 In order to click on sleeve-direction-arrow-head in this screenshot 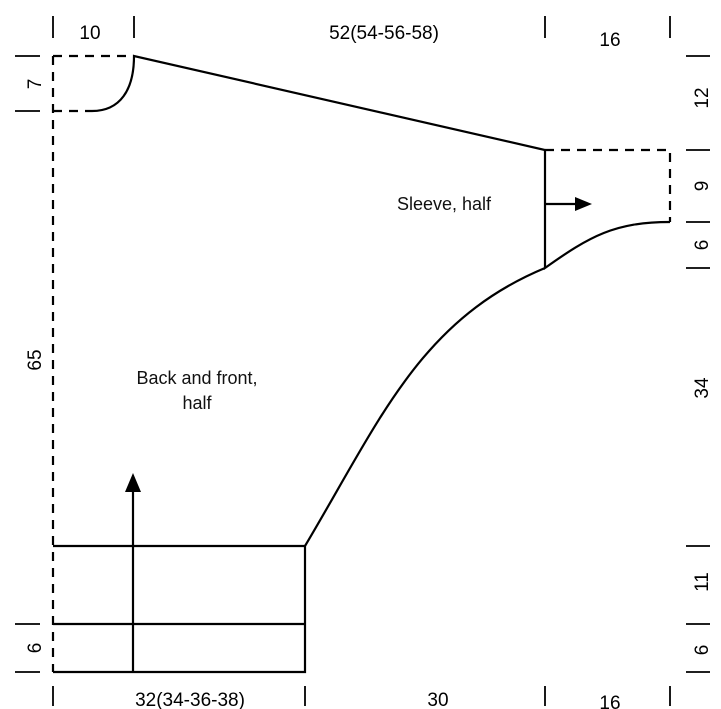, I will do `click(583, 204)`.